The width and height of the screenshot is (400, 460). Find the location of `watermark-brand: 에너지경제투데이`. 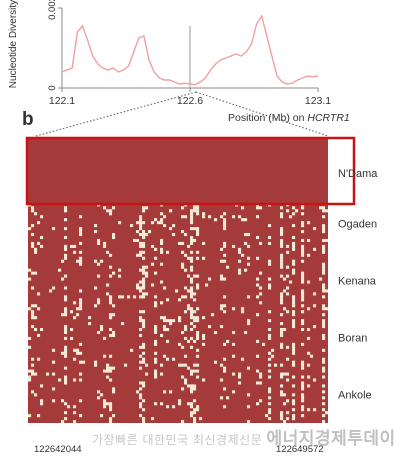

watermark-brand: 에너지경제투데이 is located at coordinates (331, 439).